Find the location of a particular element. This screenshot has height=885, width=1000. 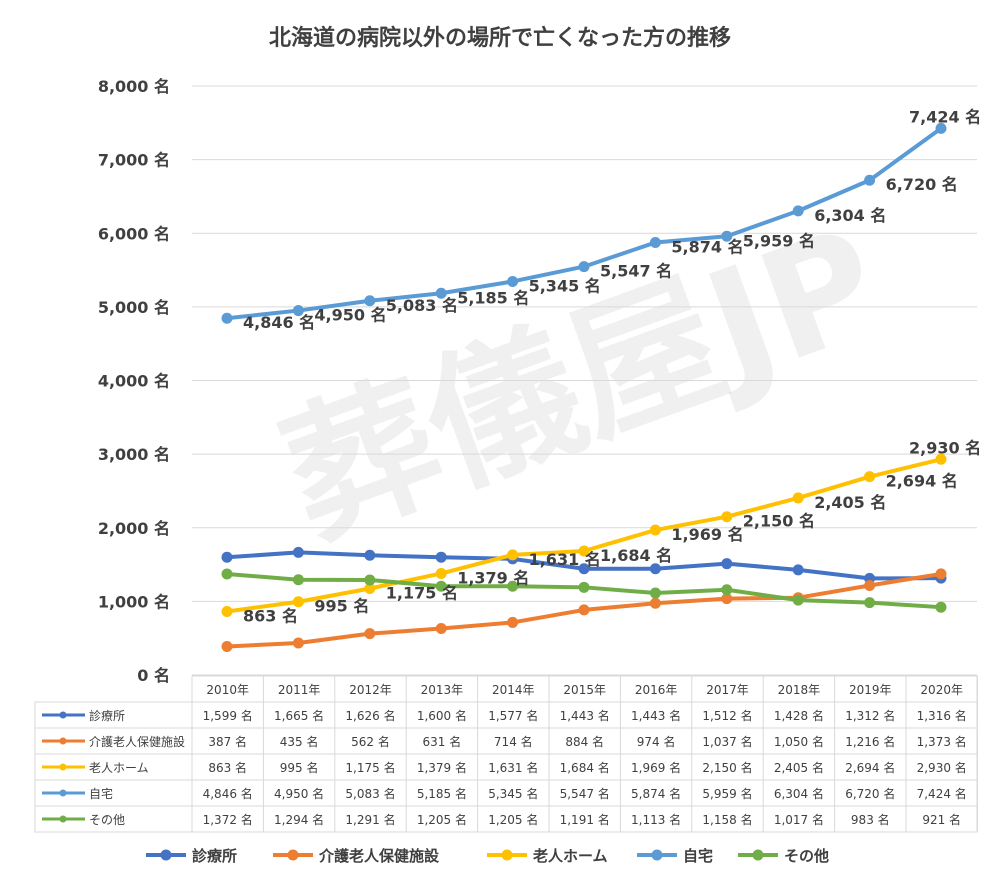

table-cell: 714 名 is located at coordinates (513, 741).